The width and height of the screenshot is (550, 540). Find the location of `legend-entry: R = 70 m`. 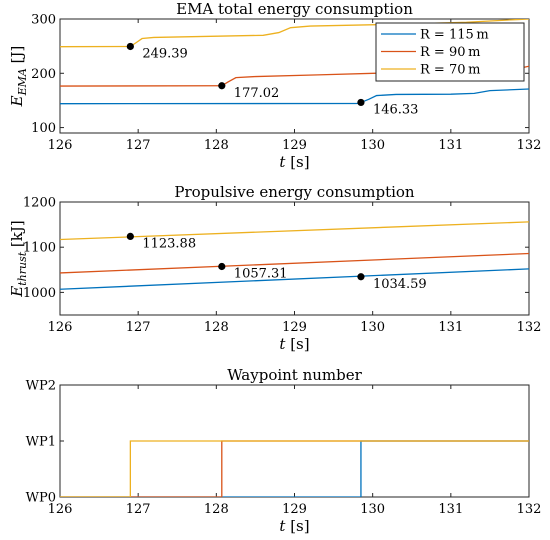

legend-entry: R = 70 m is located at coordinates (450, 70).